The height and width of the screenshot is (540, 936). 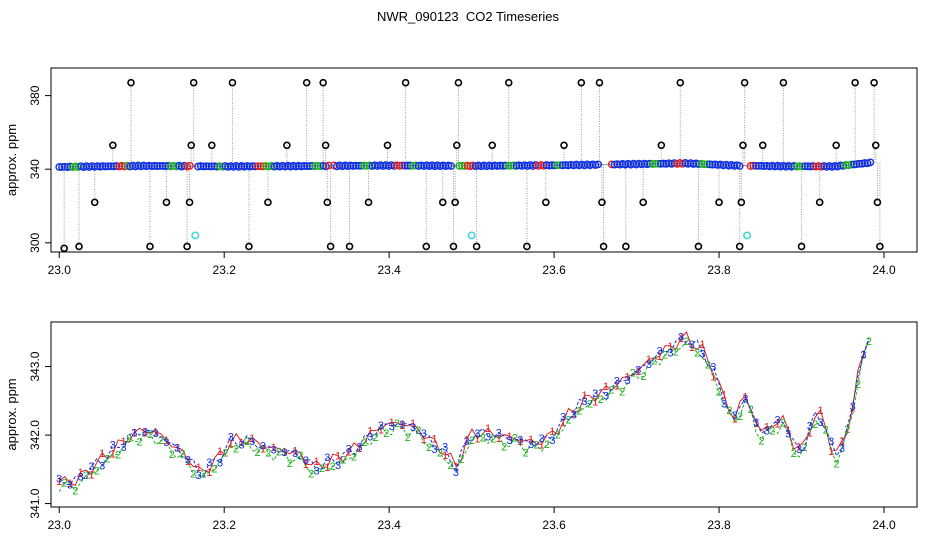 I want to click on top-y-axis-label: approx. ppm, so click(x=11, y=160).